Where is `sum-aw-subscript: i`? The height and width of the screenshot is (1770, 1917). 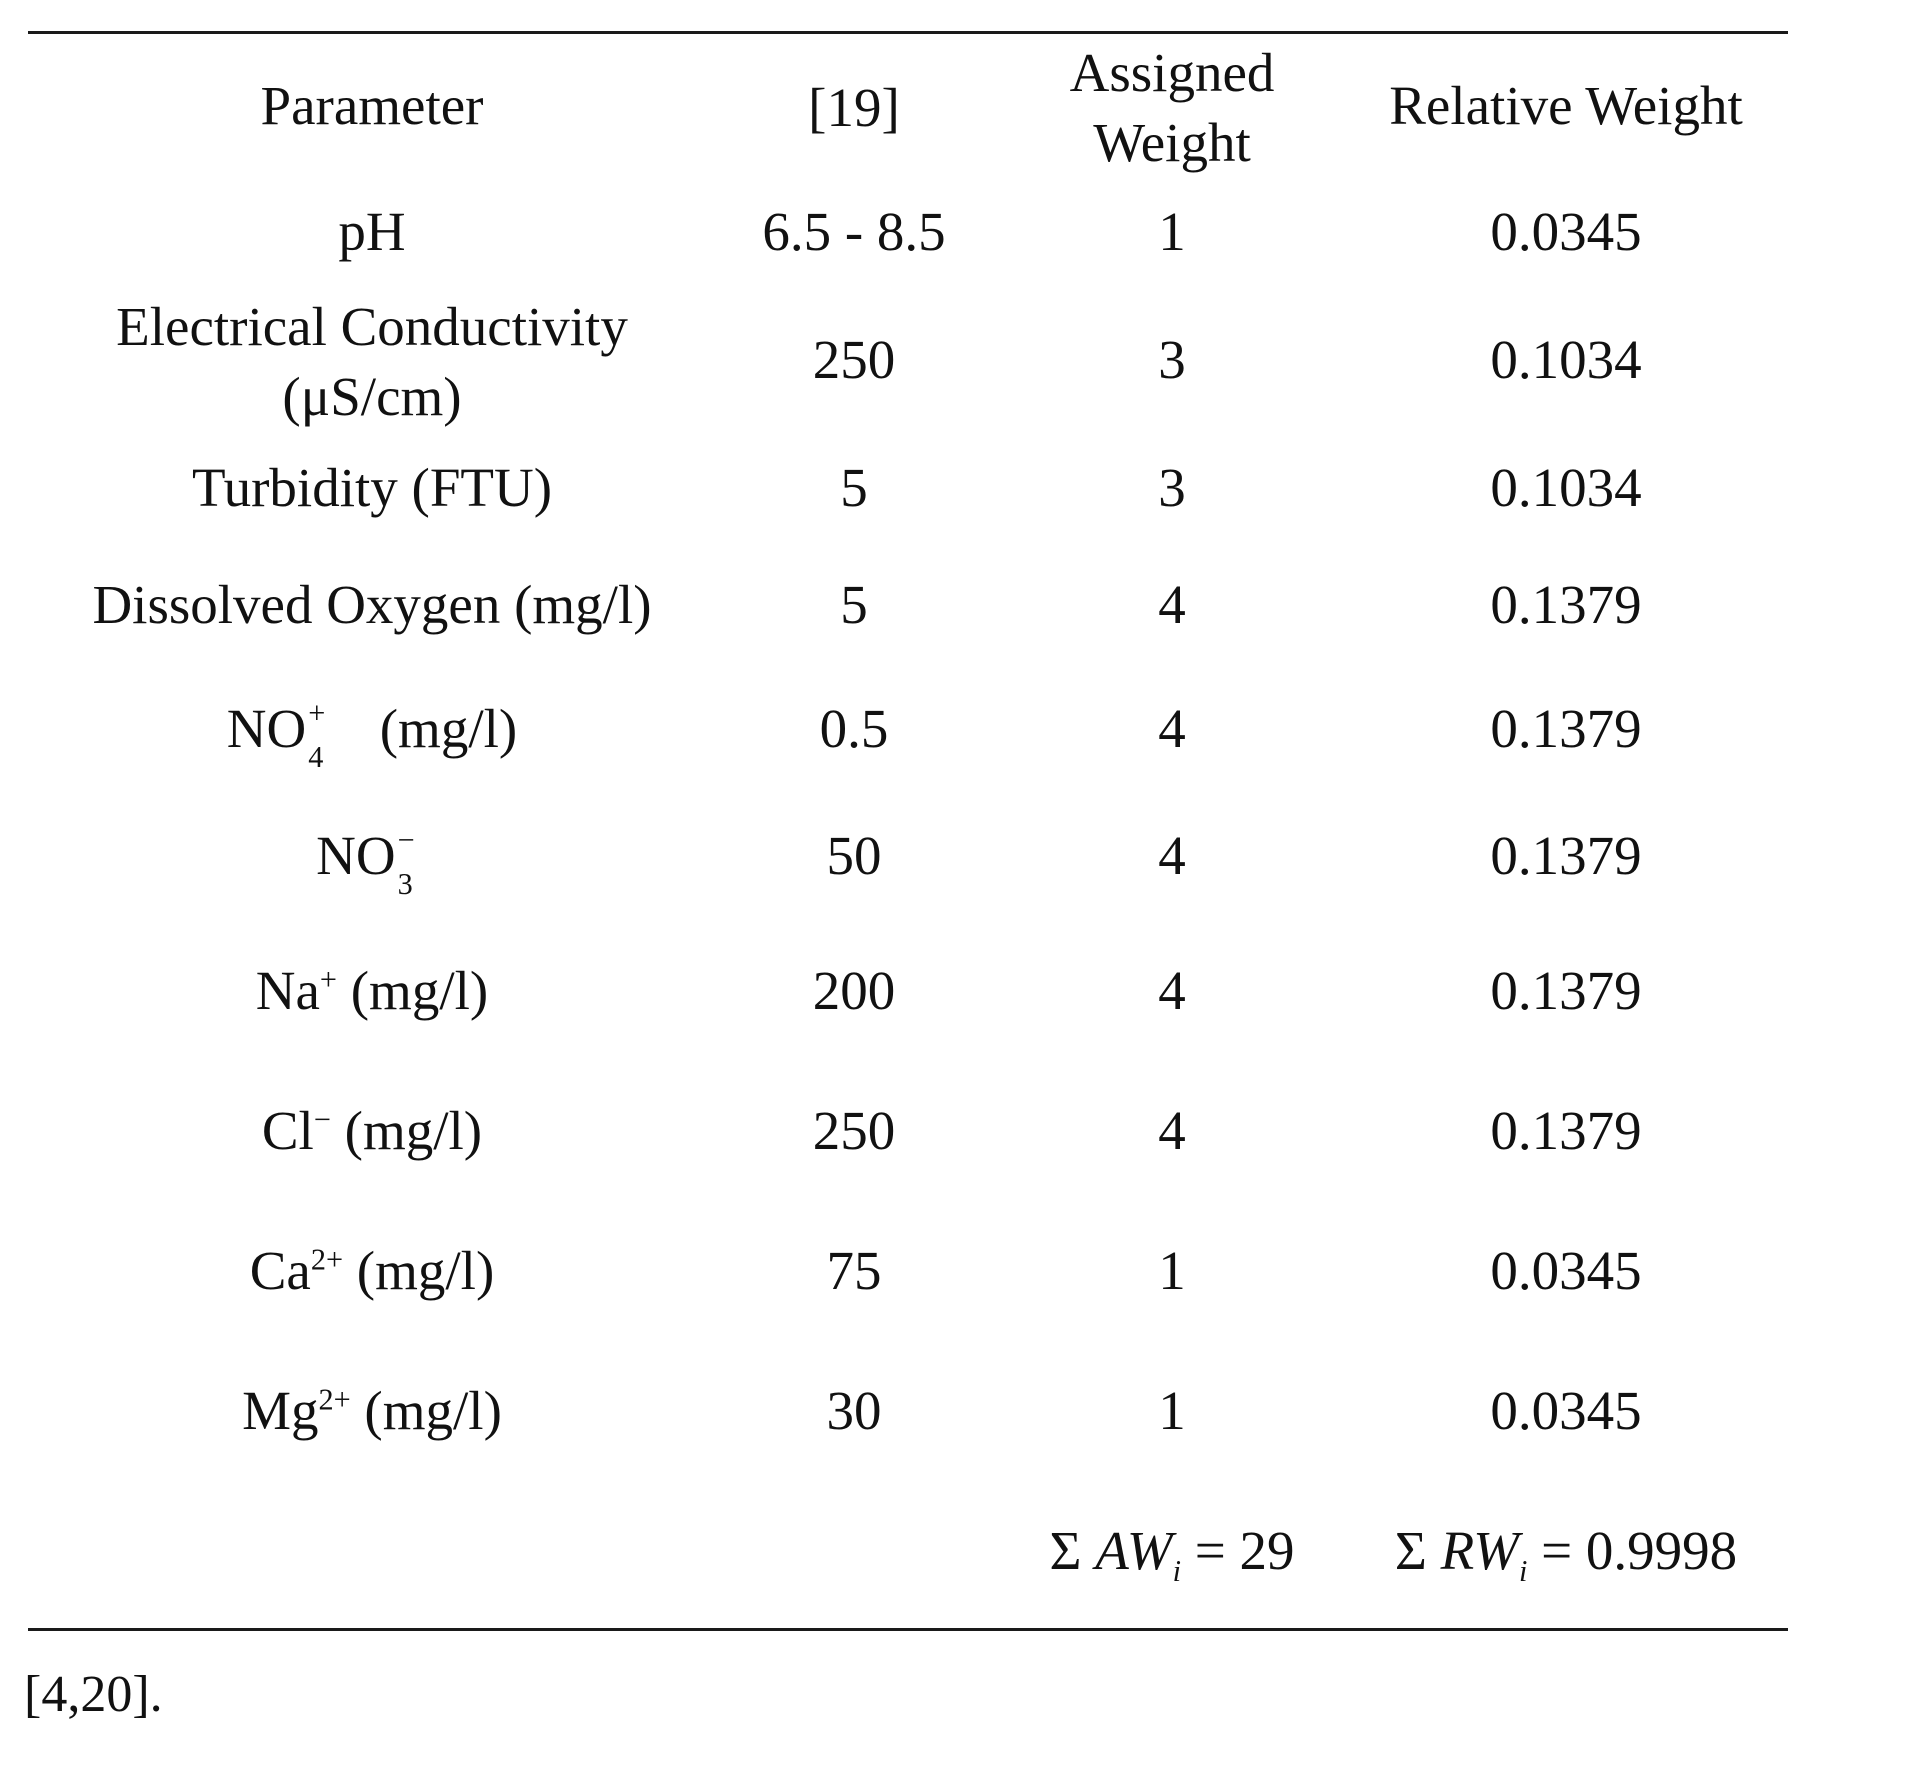 sum-aw-subscript: i is located at coordinates (1177, 1571).